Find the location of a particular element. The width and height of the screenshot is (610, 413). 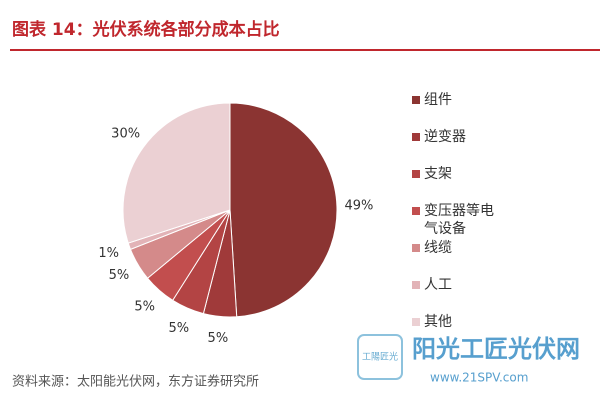

chart-title: 图表 14：光伏系统各部分成本占比 is located at coordinates (146, 29).